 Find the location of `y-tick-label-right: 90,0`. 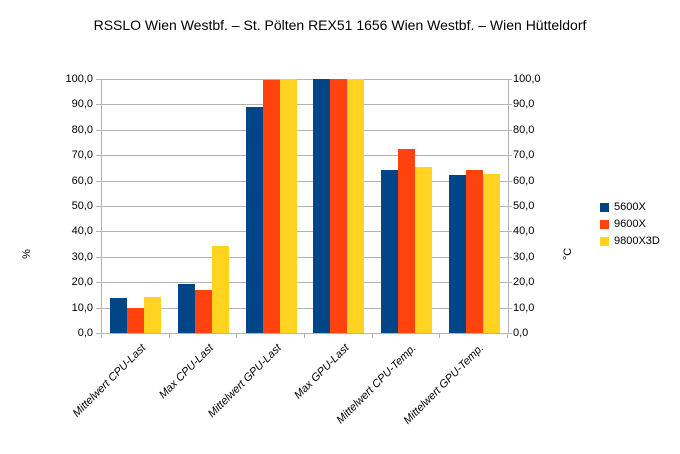

y-tick-label-right: 90,0 is located at coordinates (524, 104).